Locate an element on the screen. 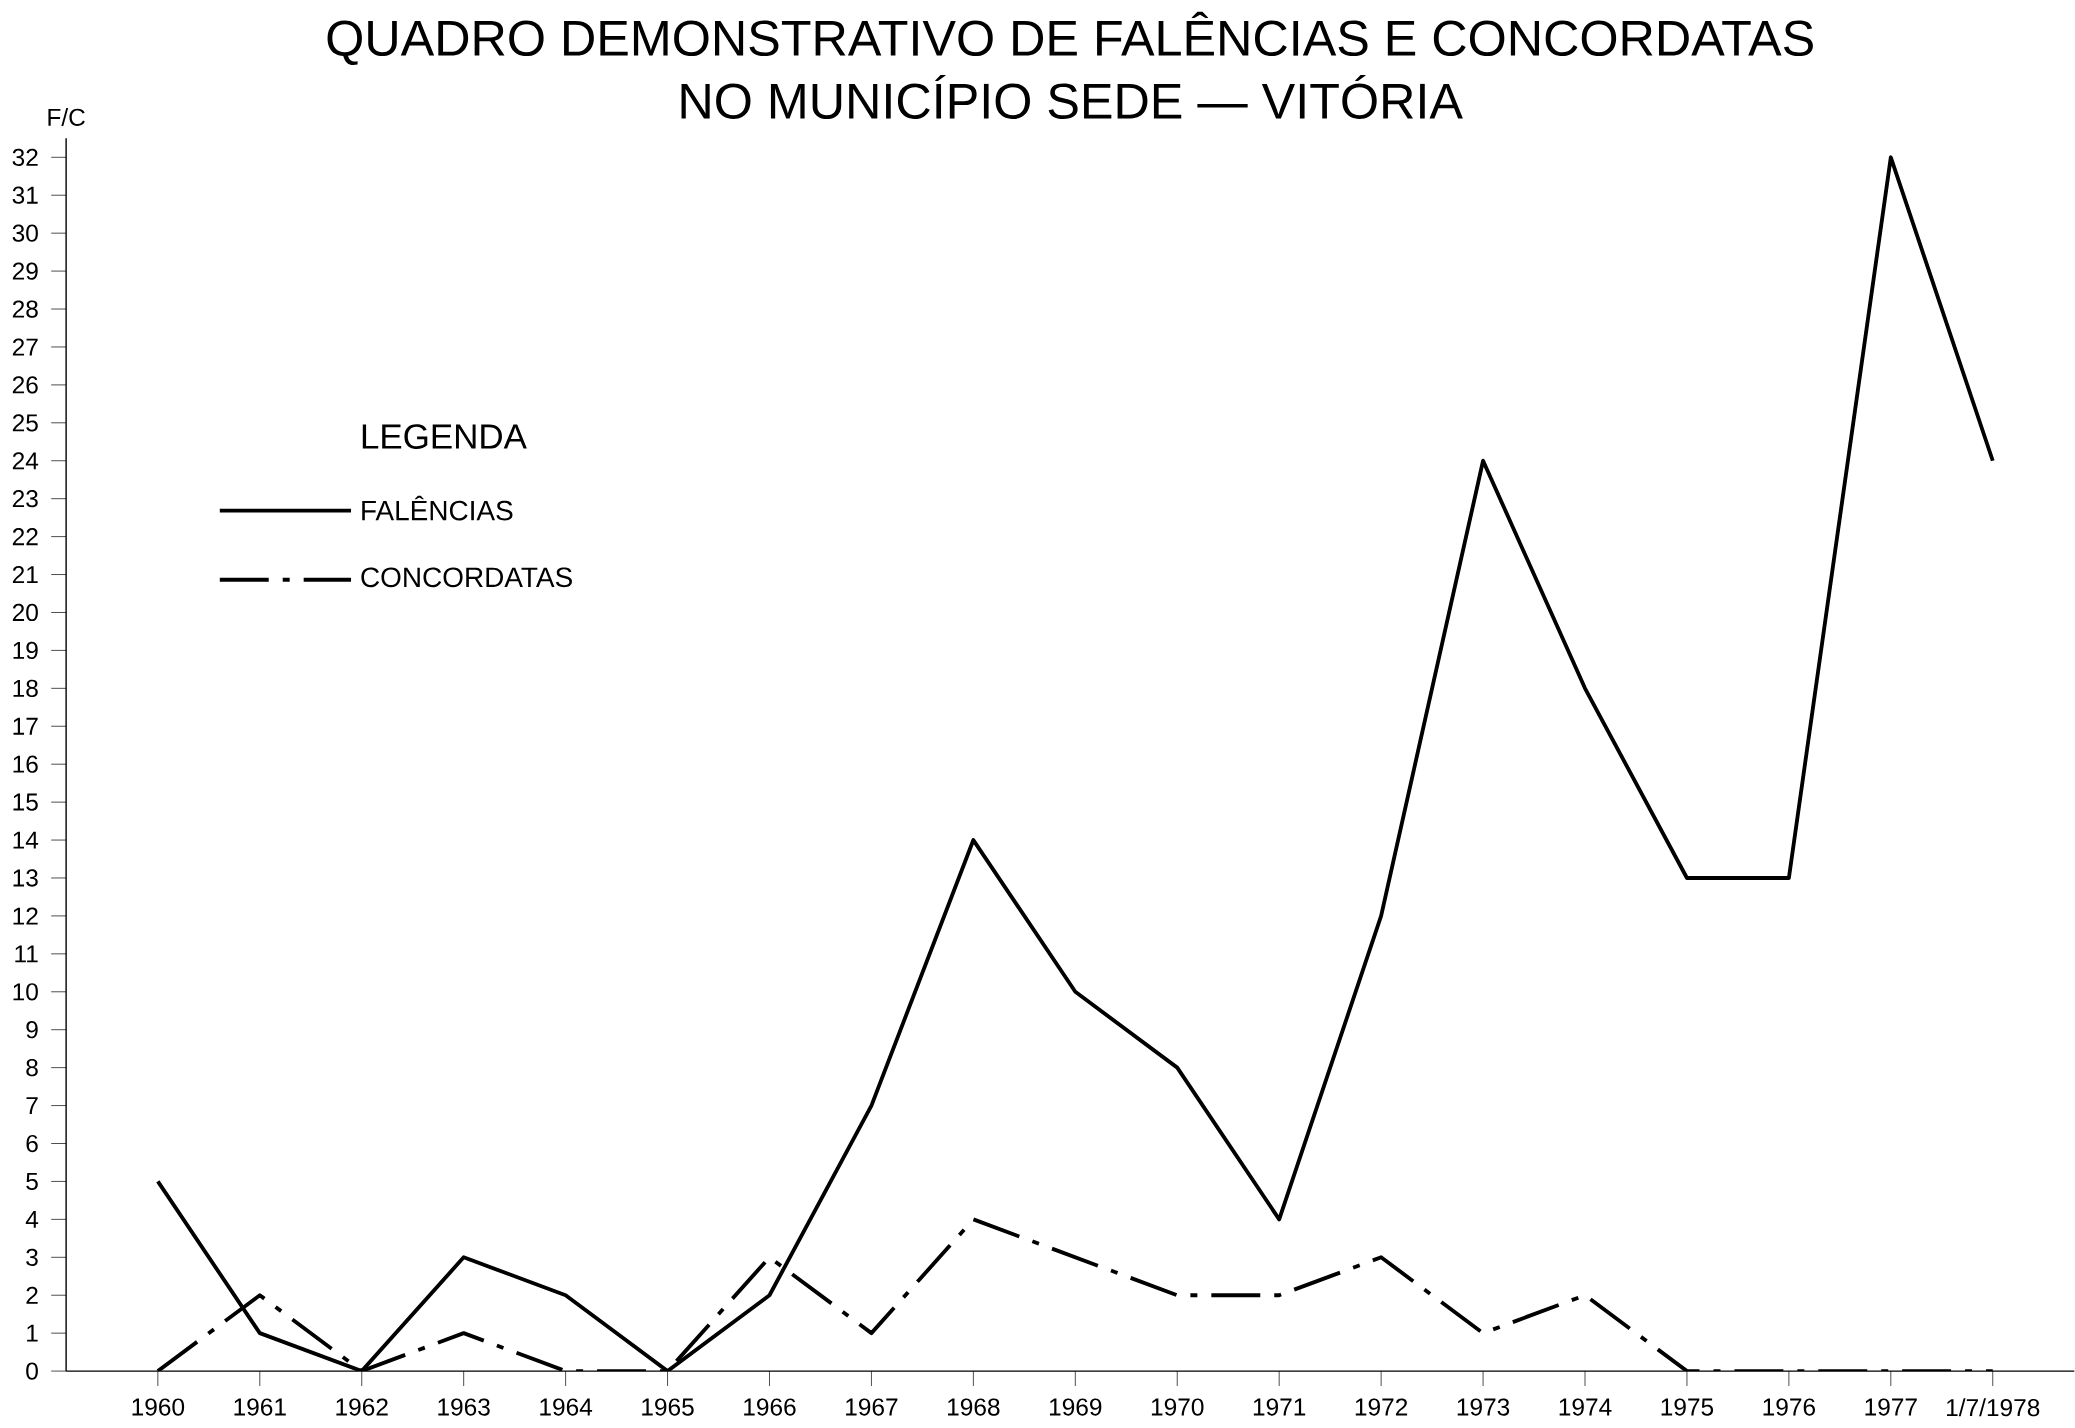 This screenshot has height=1428, width=2075. y-tick-label: 23 is located at coordinates (25, 499).